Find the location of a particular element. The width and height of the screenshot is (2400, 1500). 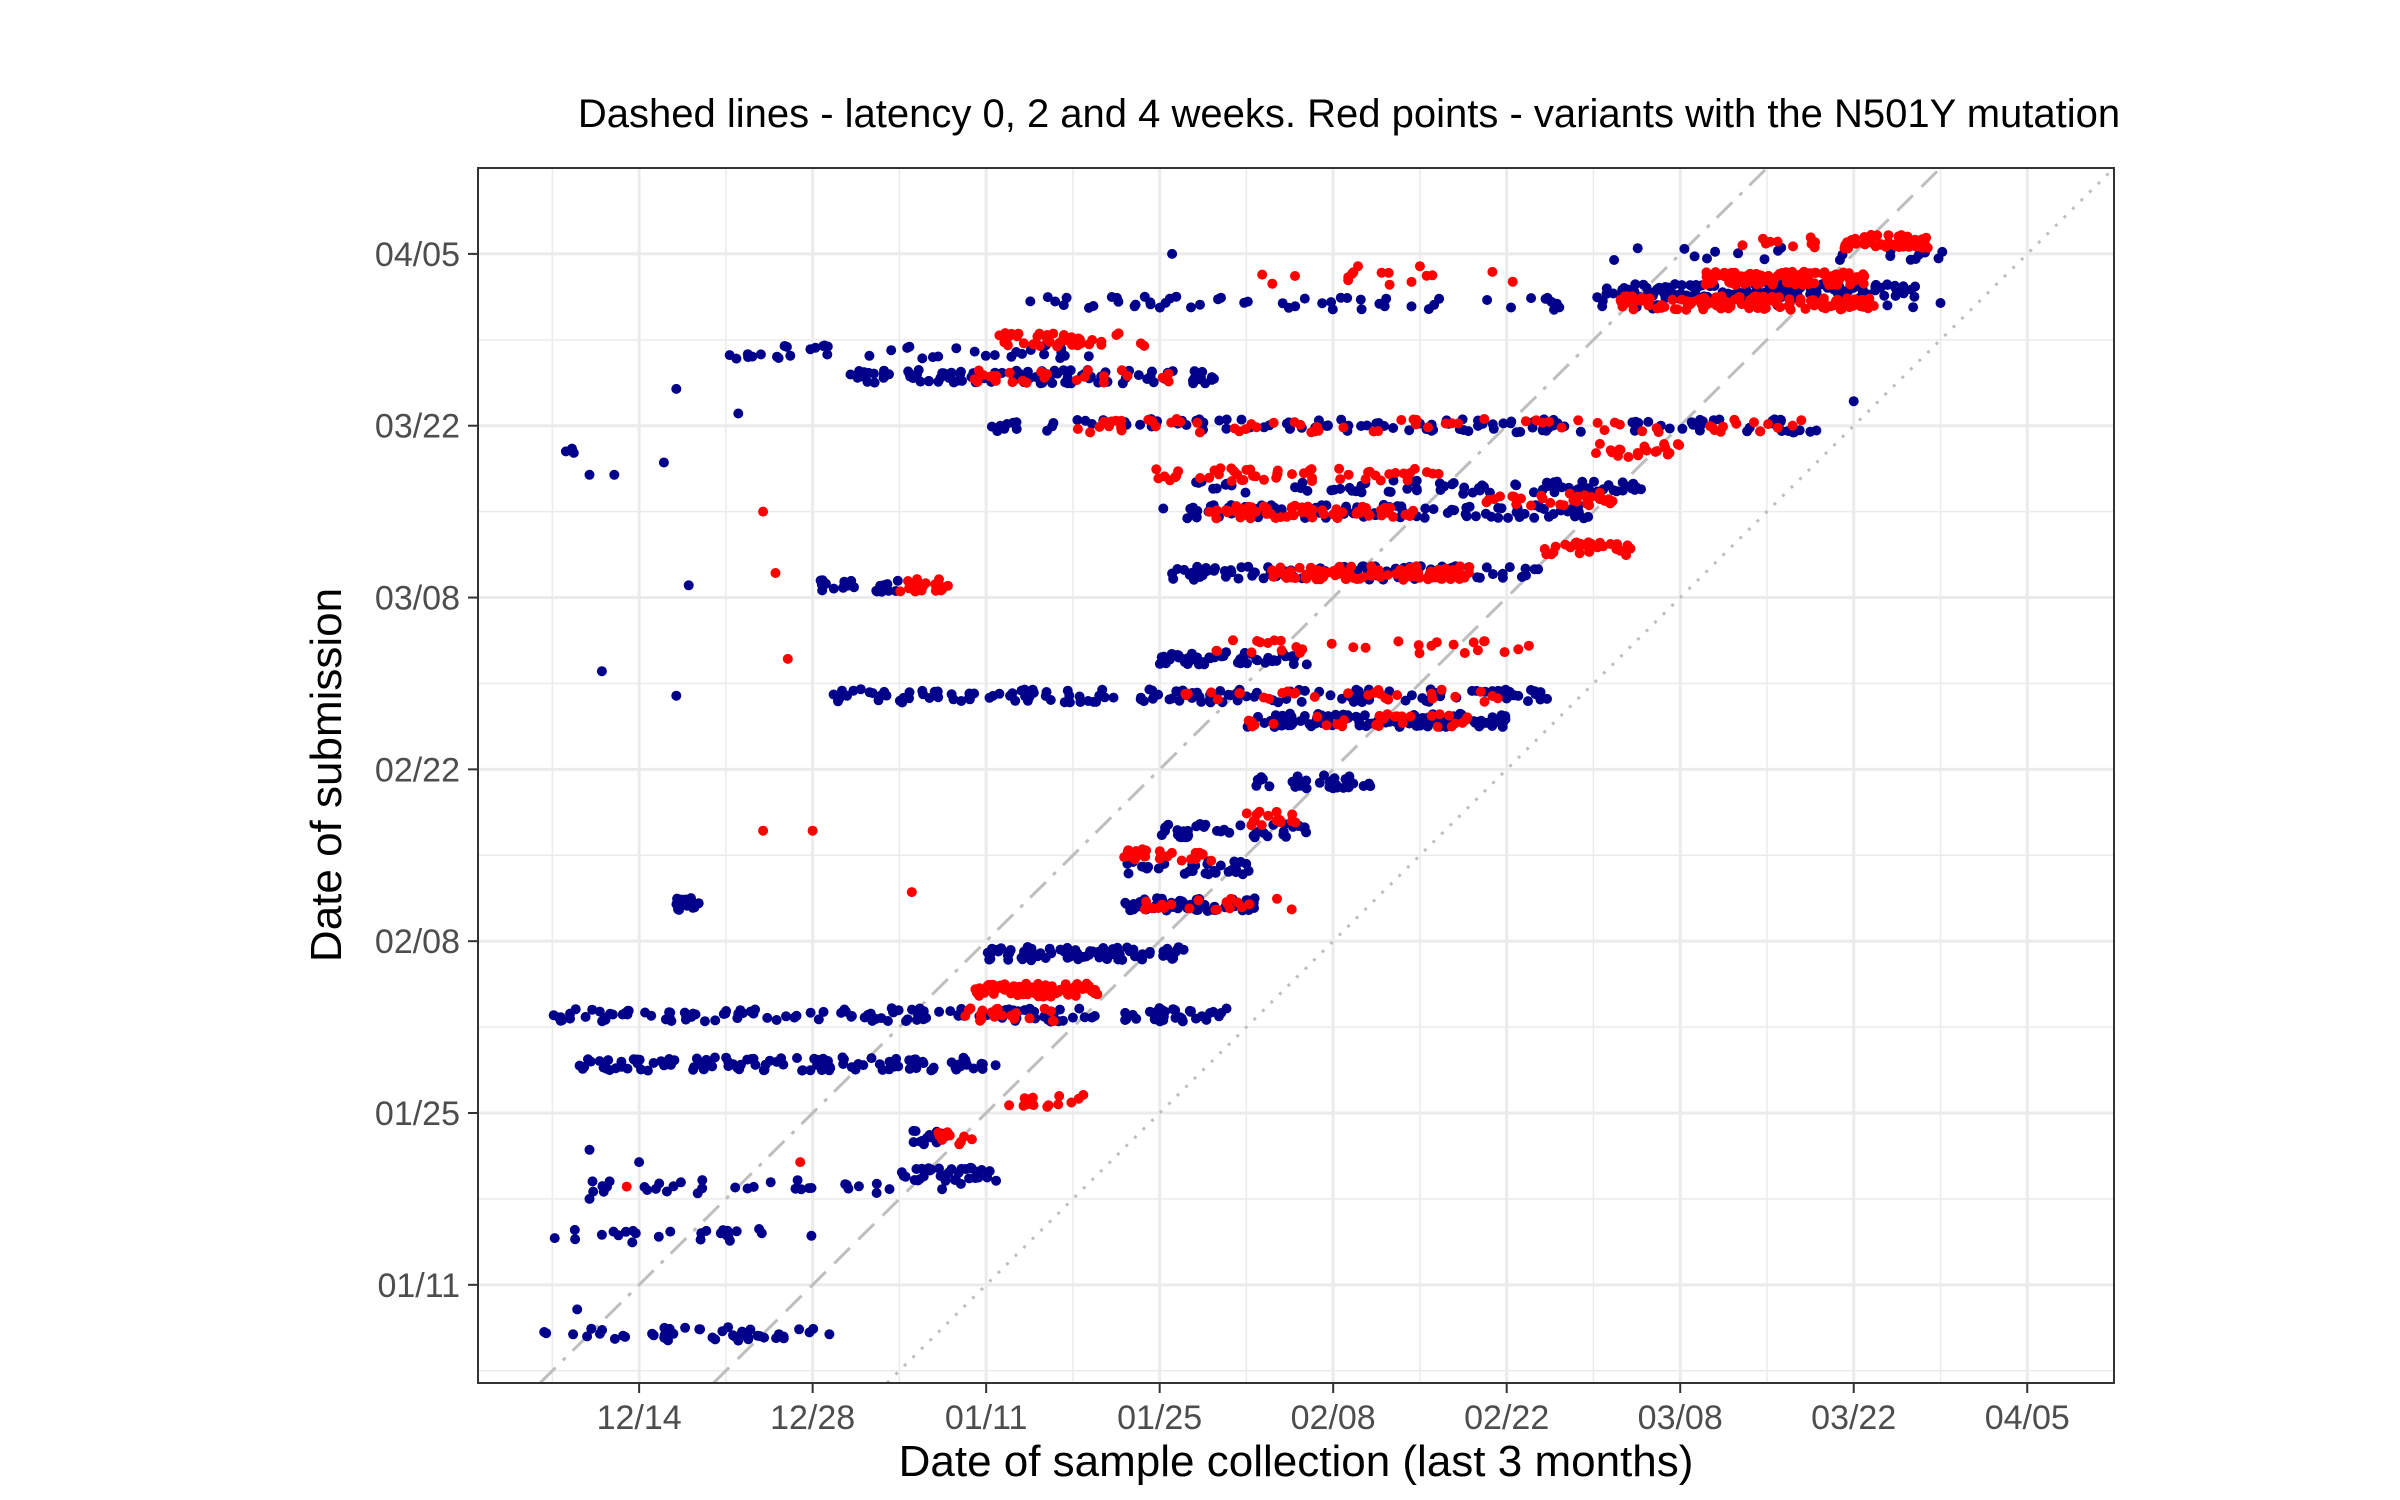

x-tick-label: 12/28 is located at coordinates (812, 1418).